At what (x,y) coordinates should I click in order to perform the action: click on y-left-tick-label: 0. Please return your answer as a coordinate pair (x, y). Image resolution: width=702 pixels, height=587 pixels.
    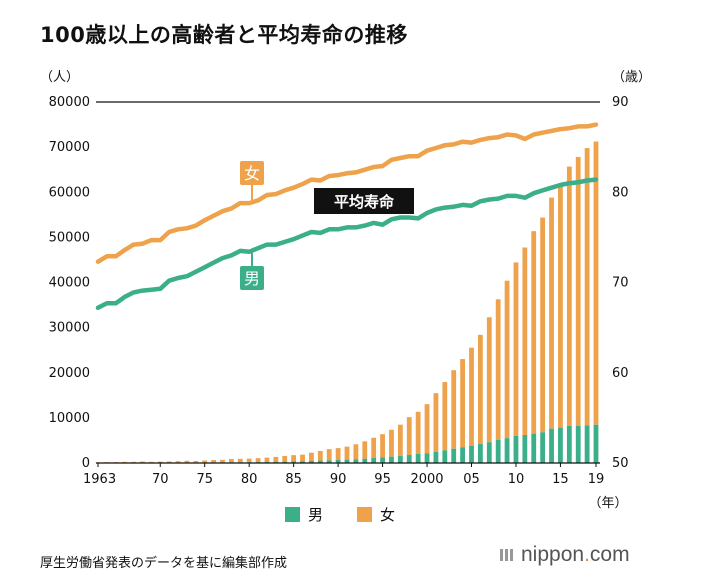
    Looking at the image, I should click on (86, 463).